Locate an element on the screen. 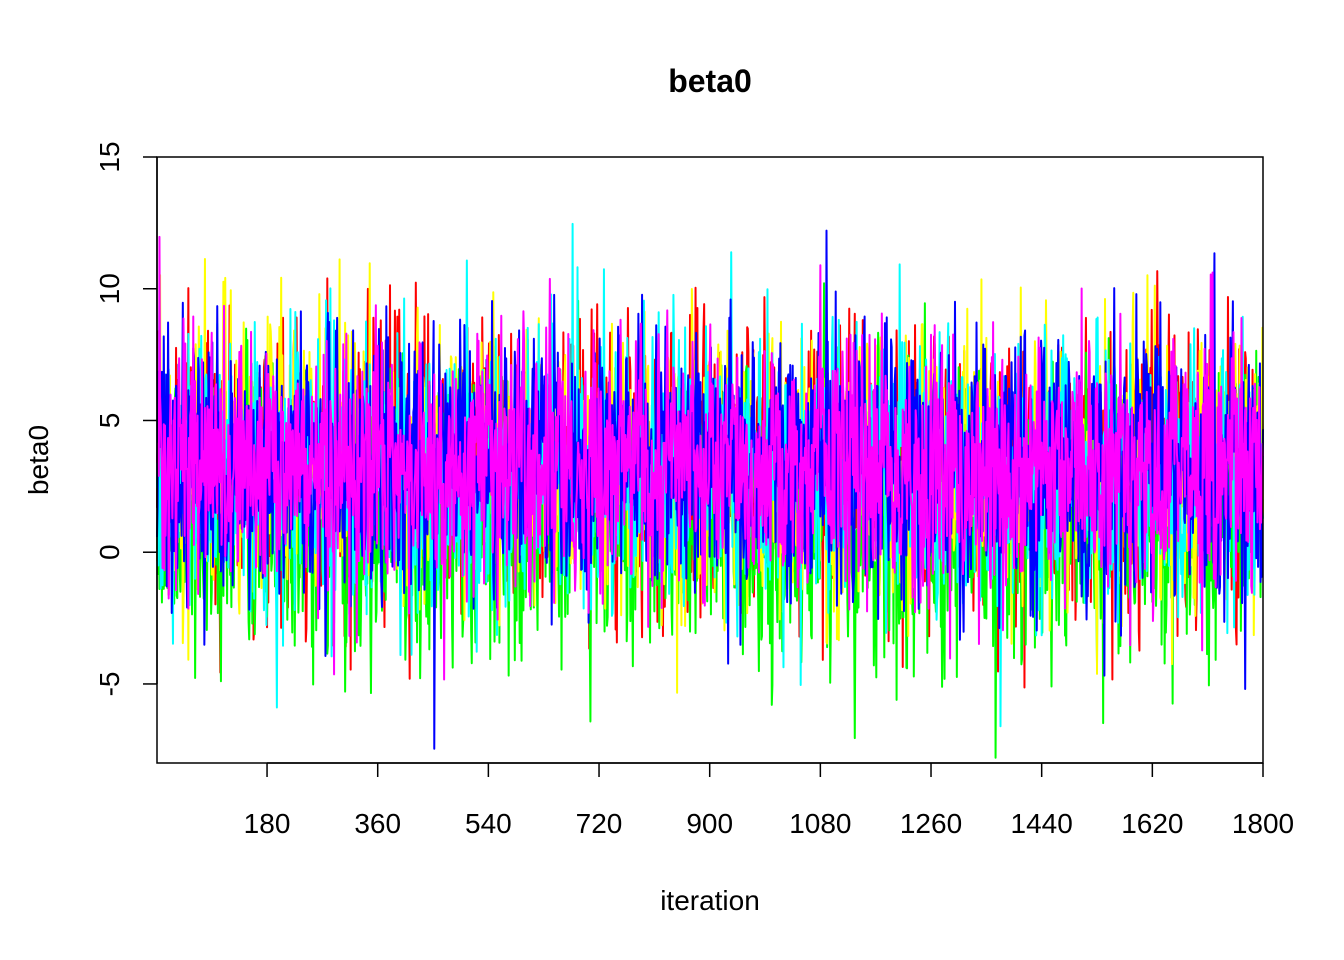 The width and height of the screenshot is (1344, 960). y-axis-label: beta0 is located at coordinates (38, 460).